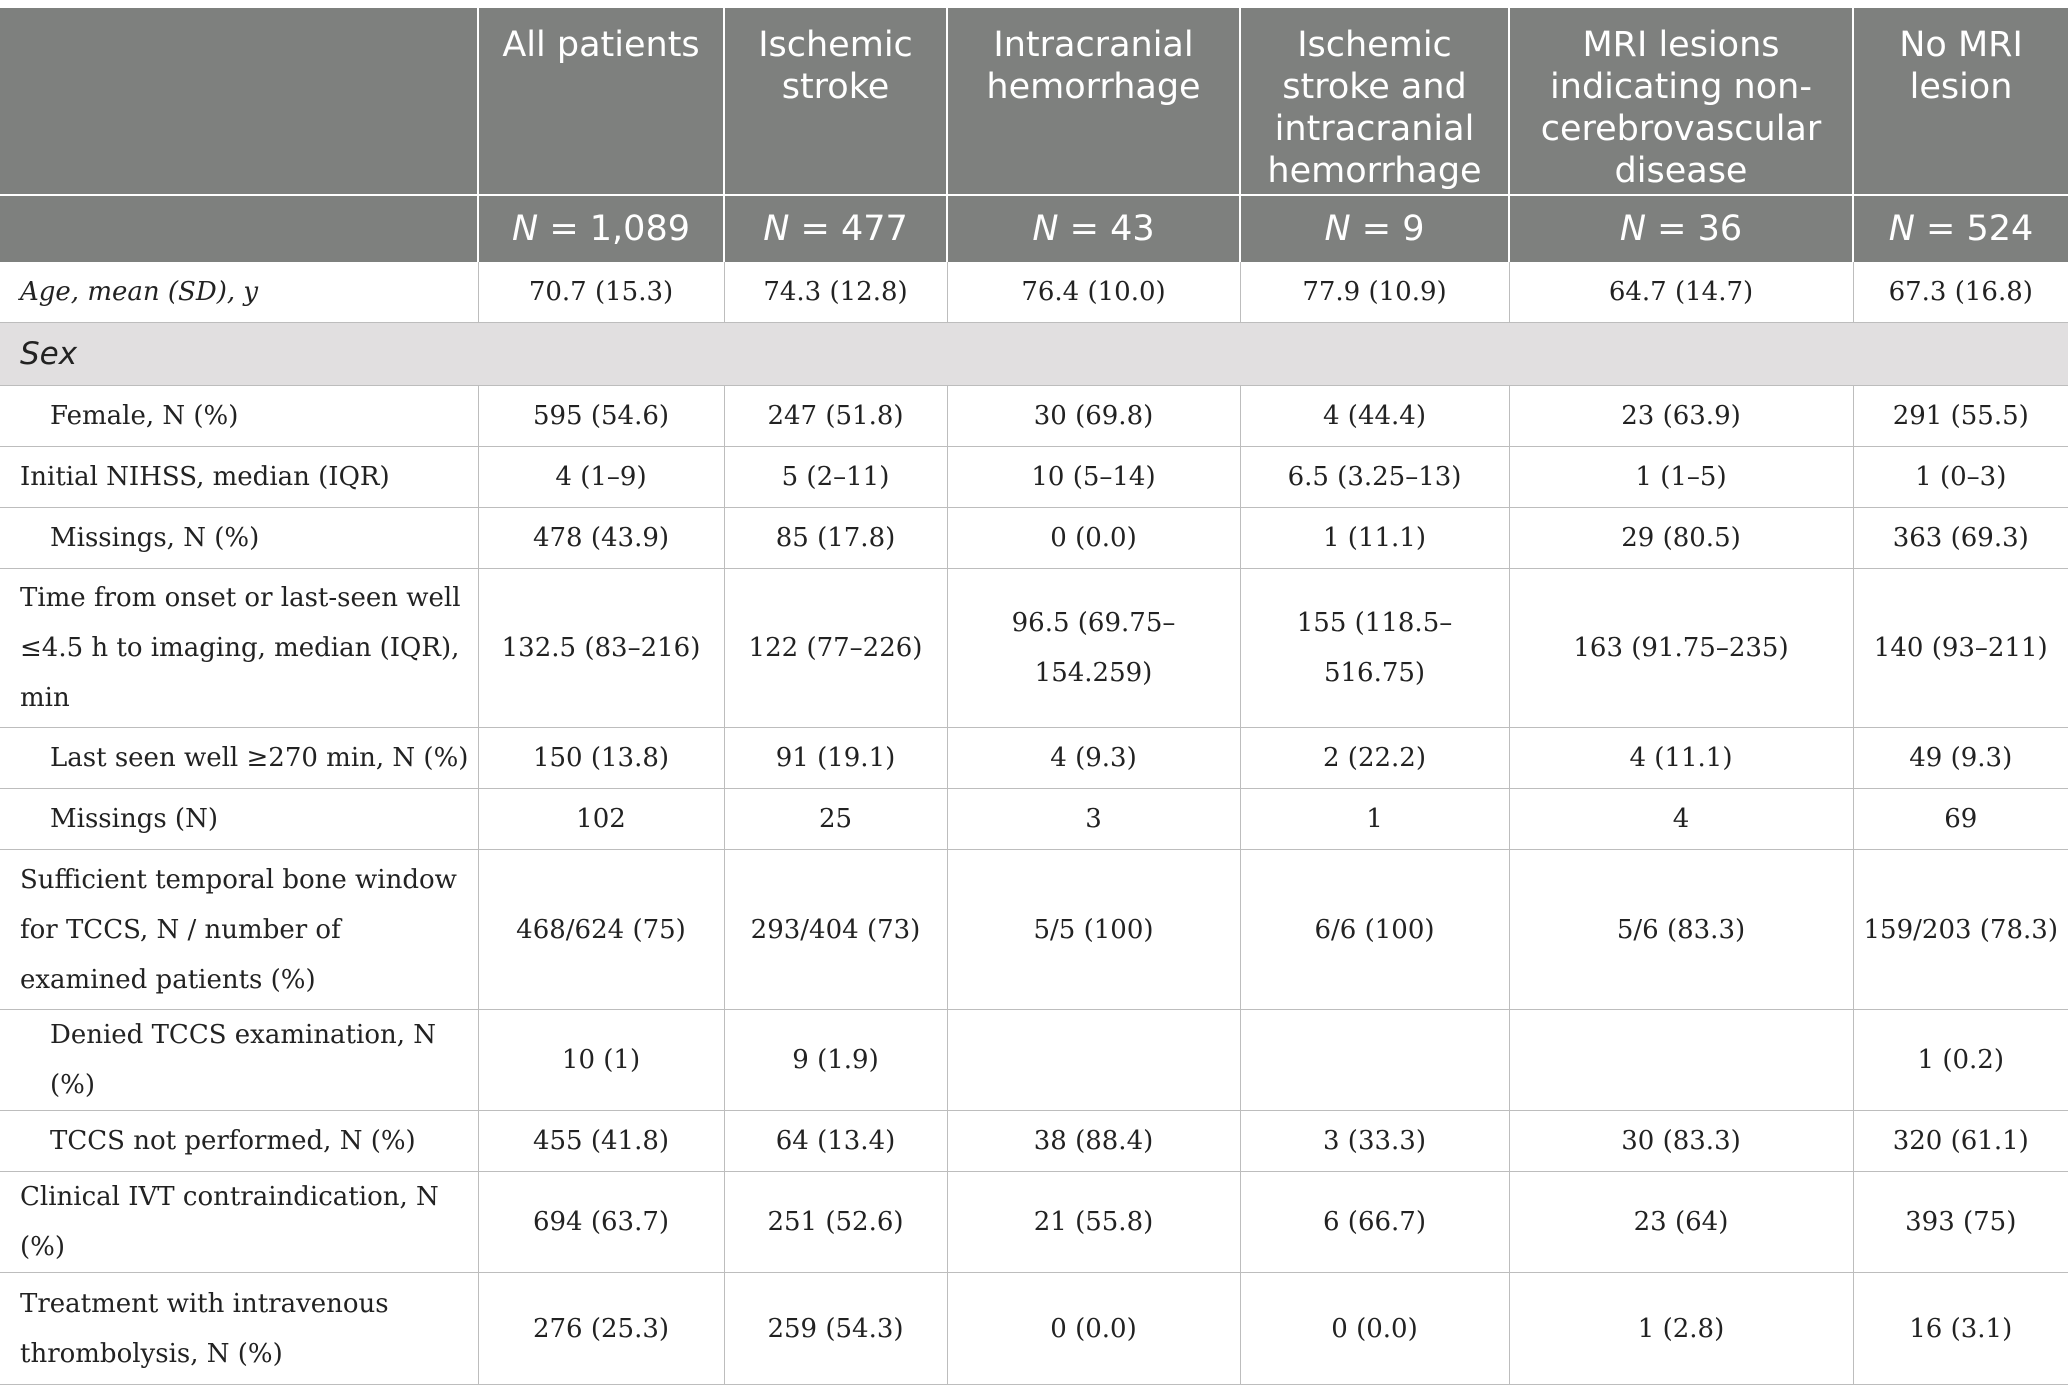  I want to click on table-cell: 2 (22.2), so click(1374, 758).